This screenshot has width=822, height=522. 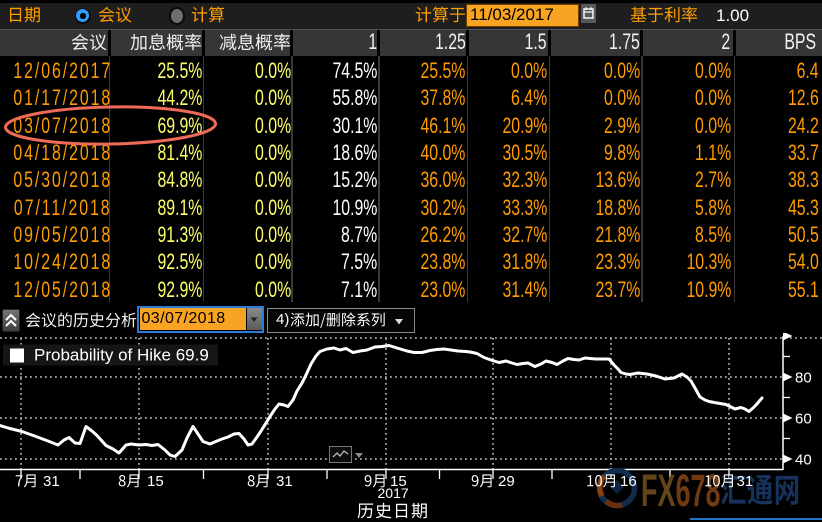 What do you see at coordinates (121, 355) in the screenshot?
I see `svg-text: Probability of Hike 69.9` at bounding box center [121, 355].